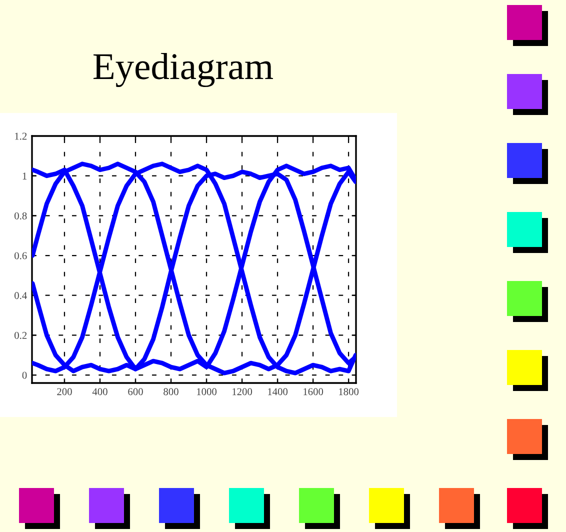 The height and width of the screenshot is (532, 566). What do you see at coordinates (21, 136) in the screenshot?
I see `y-tick-label: 1.2` at bounding box center [21, 136].